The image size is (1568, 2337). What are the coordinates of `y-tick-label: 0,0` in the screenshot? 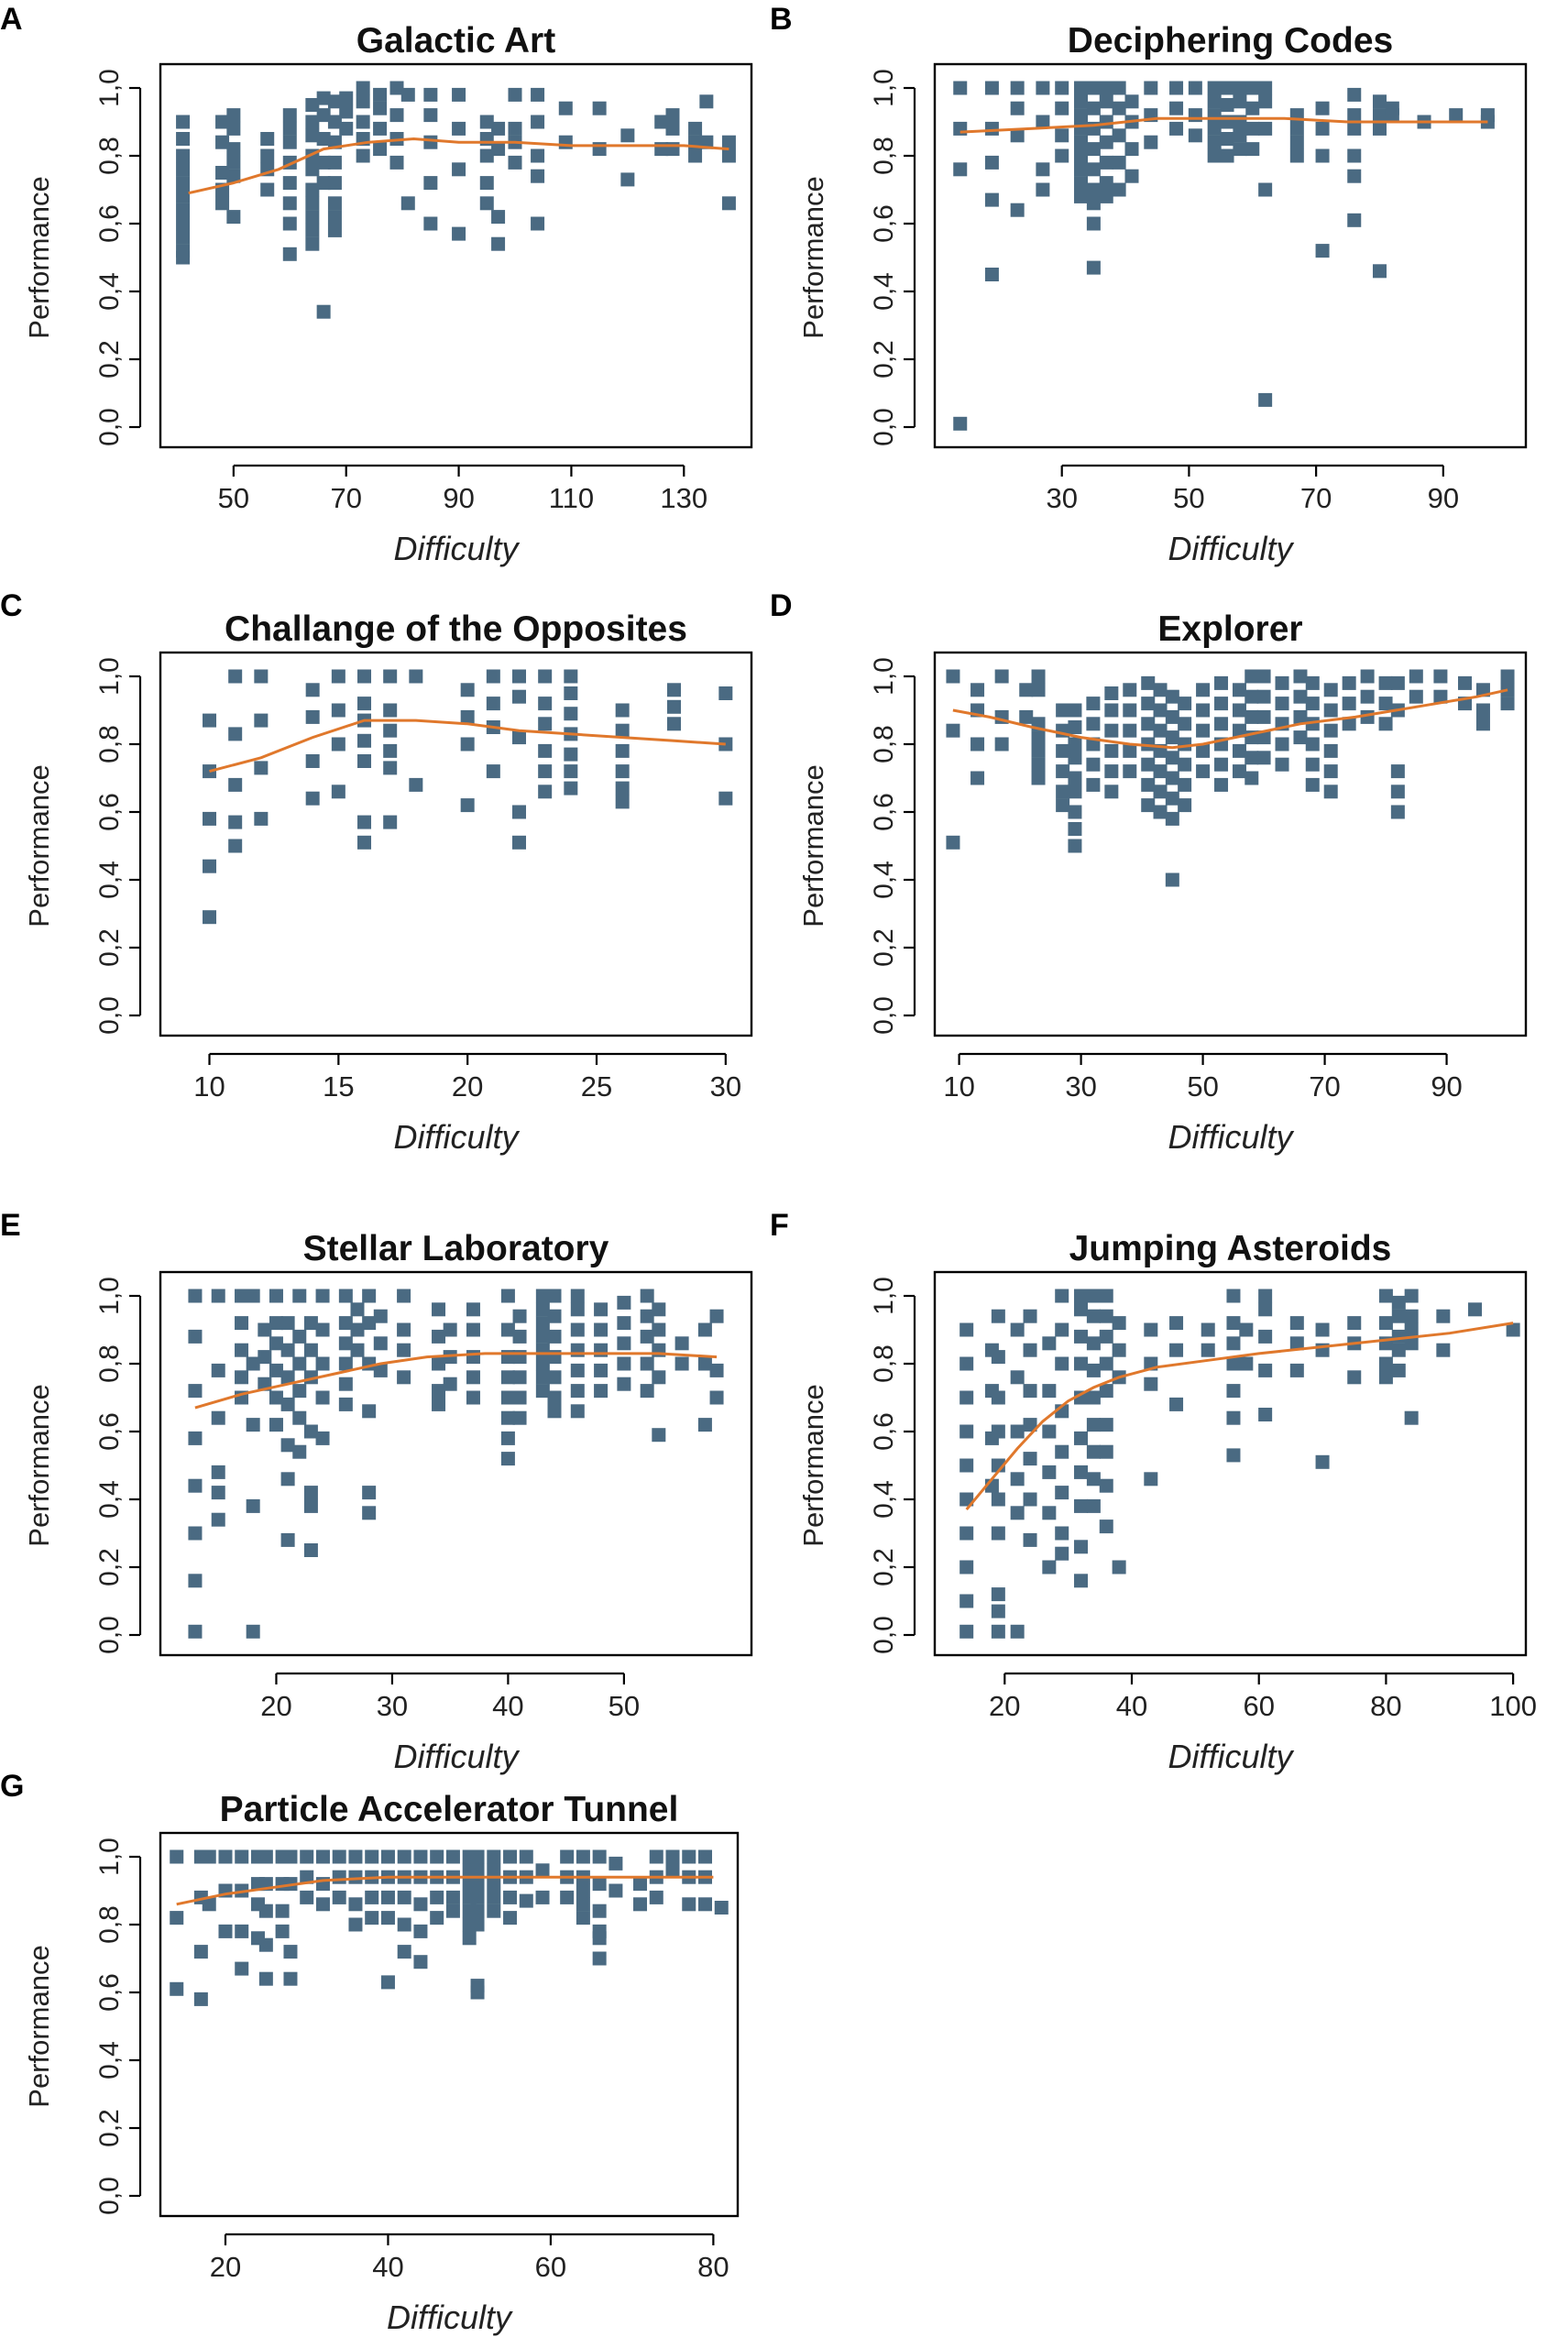 It's located at (884, 427).